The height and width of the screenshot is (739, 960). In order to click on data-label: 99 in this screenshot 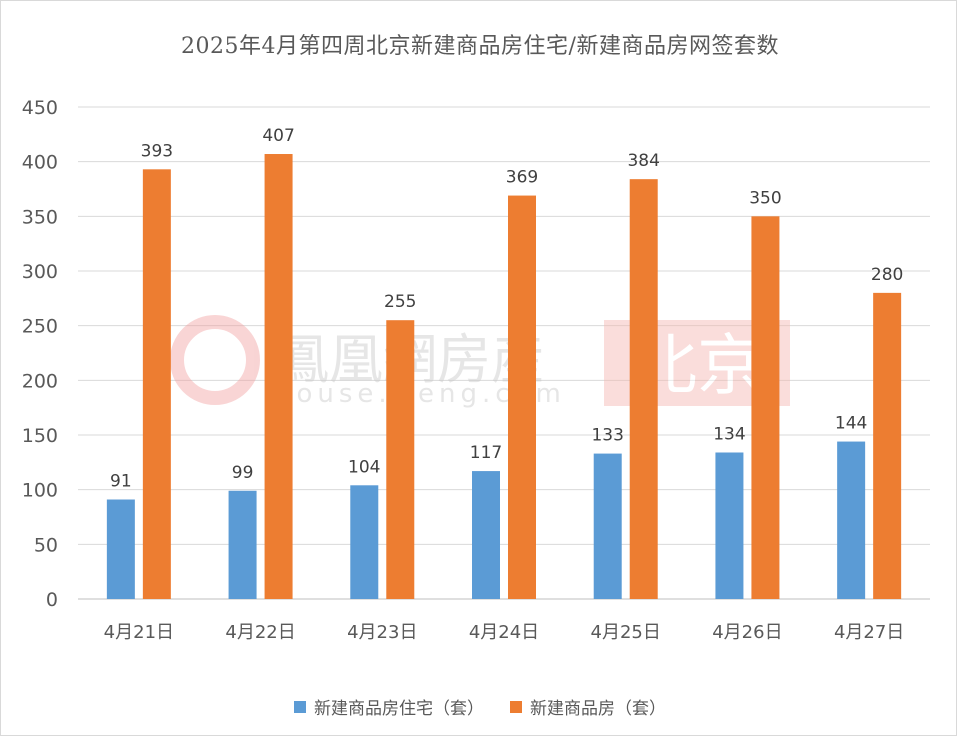, I will do `click(243, 473)`.